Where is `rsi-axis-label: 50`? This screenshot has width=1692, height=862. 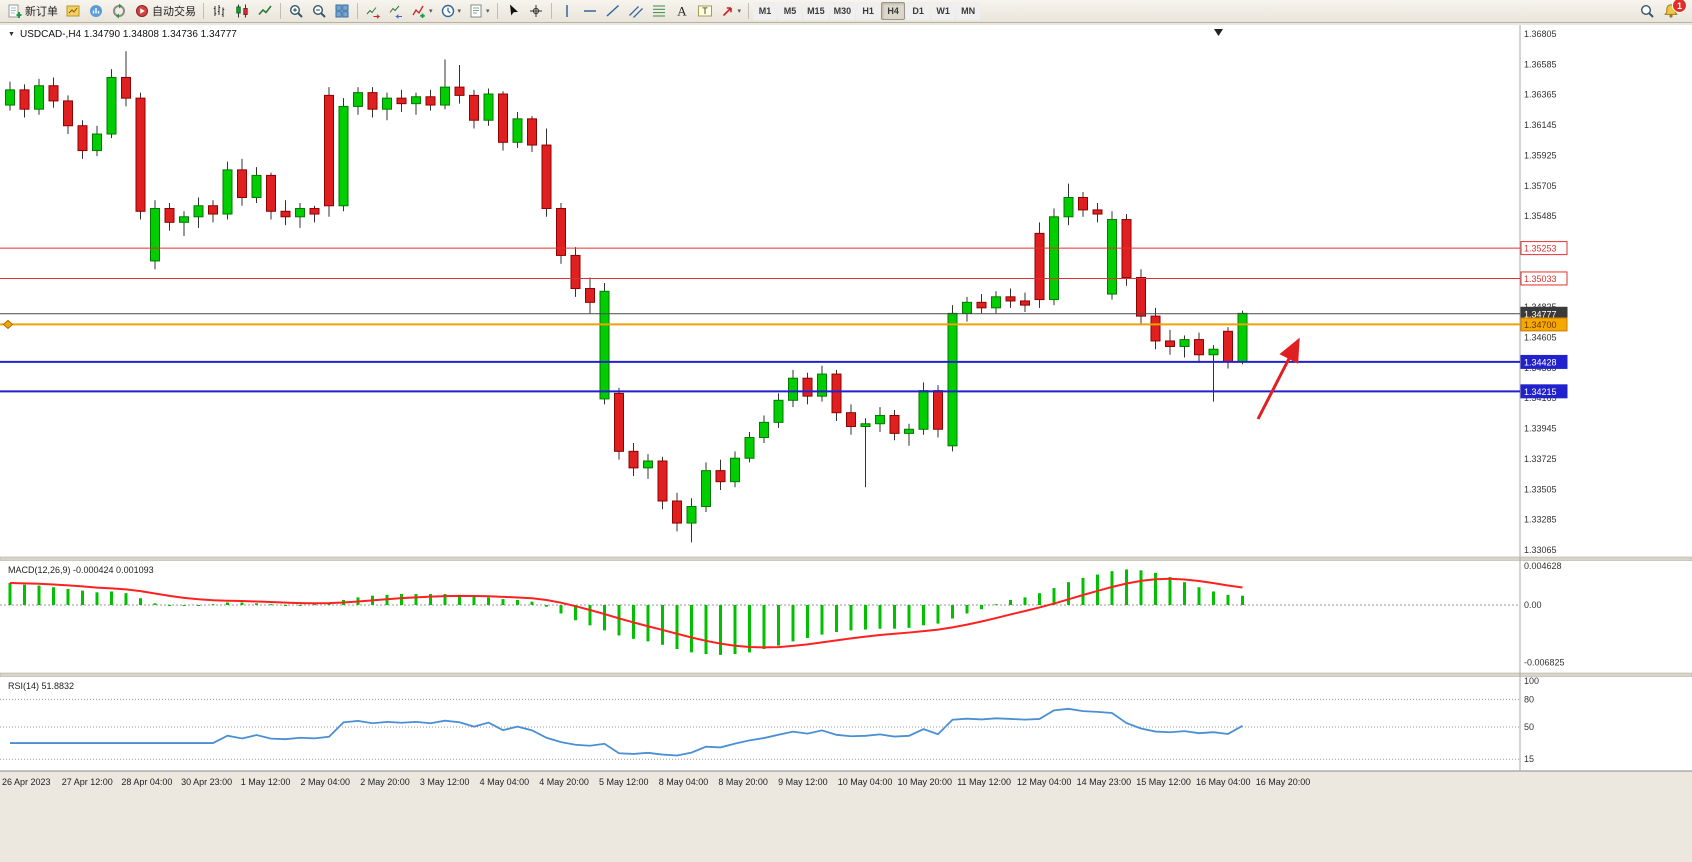
rsi-axis-label: 50 is located at coordinates (1529, 727).